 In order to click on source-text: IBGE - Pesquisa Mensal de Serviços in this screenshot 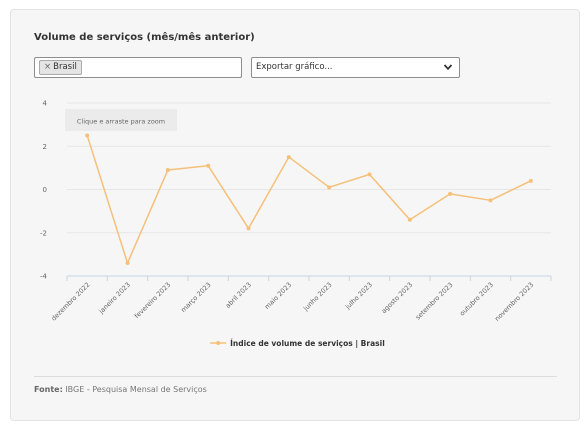, I will do `click(134, 389)`.